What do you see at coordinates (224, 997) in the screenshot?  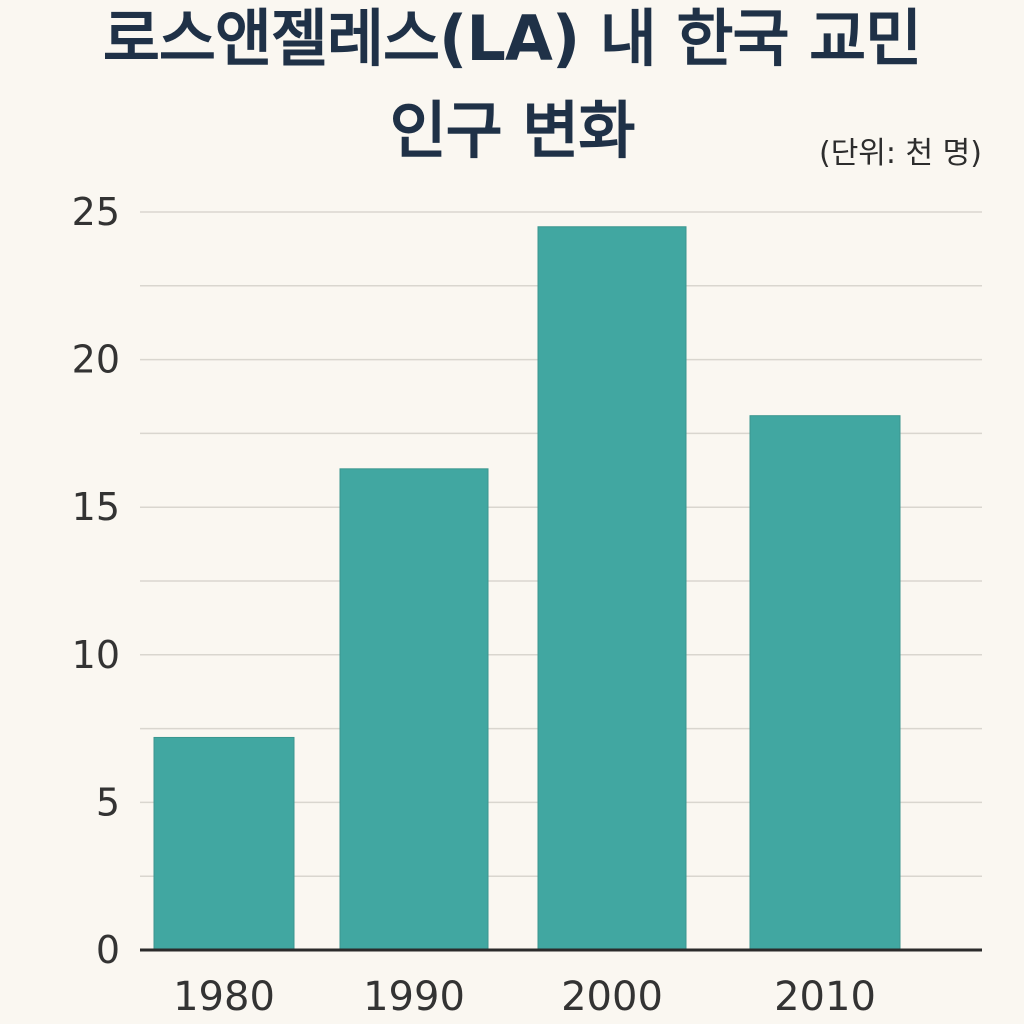 I see `x-tick-label: 1980` at bounding box center [224, 997].